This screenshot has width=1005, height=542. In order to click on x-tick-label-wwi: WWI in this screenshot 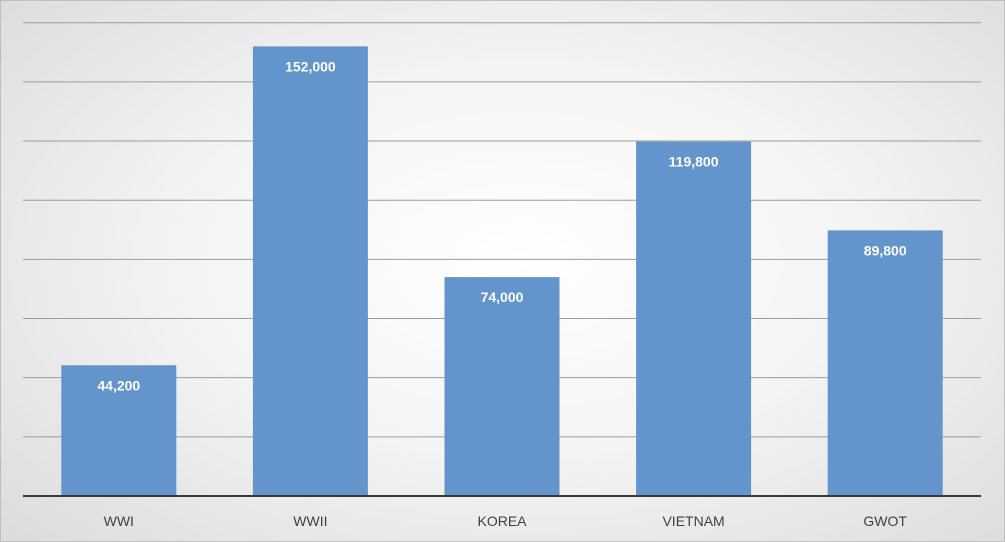, I will do `click(119, 521)`.